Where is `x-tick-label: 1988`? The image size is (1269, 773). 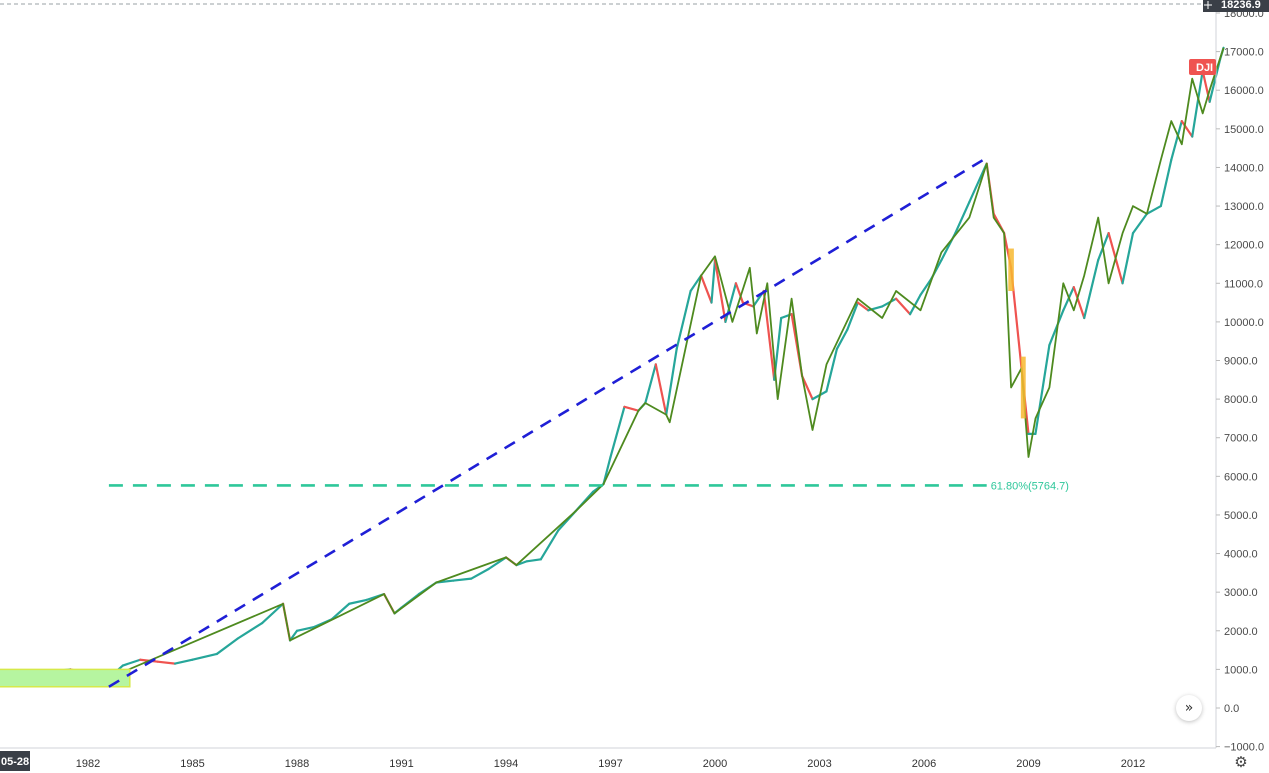 x-tick-label: 1988 is located at coordinates (297, 764).